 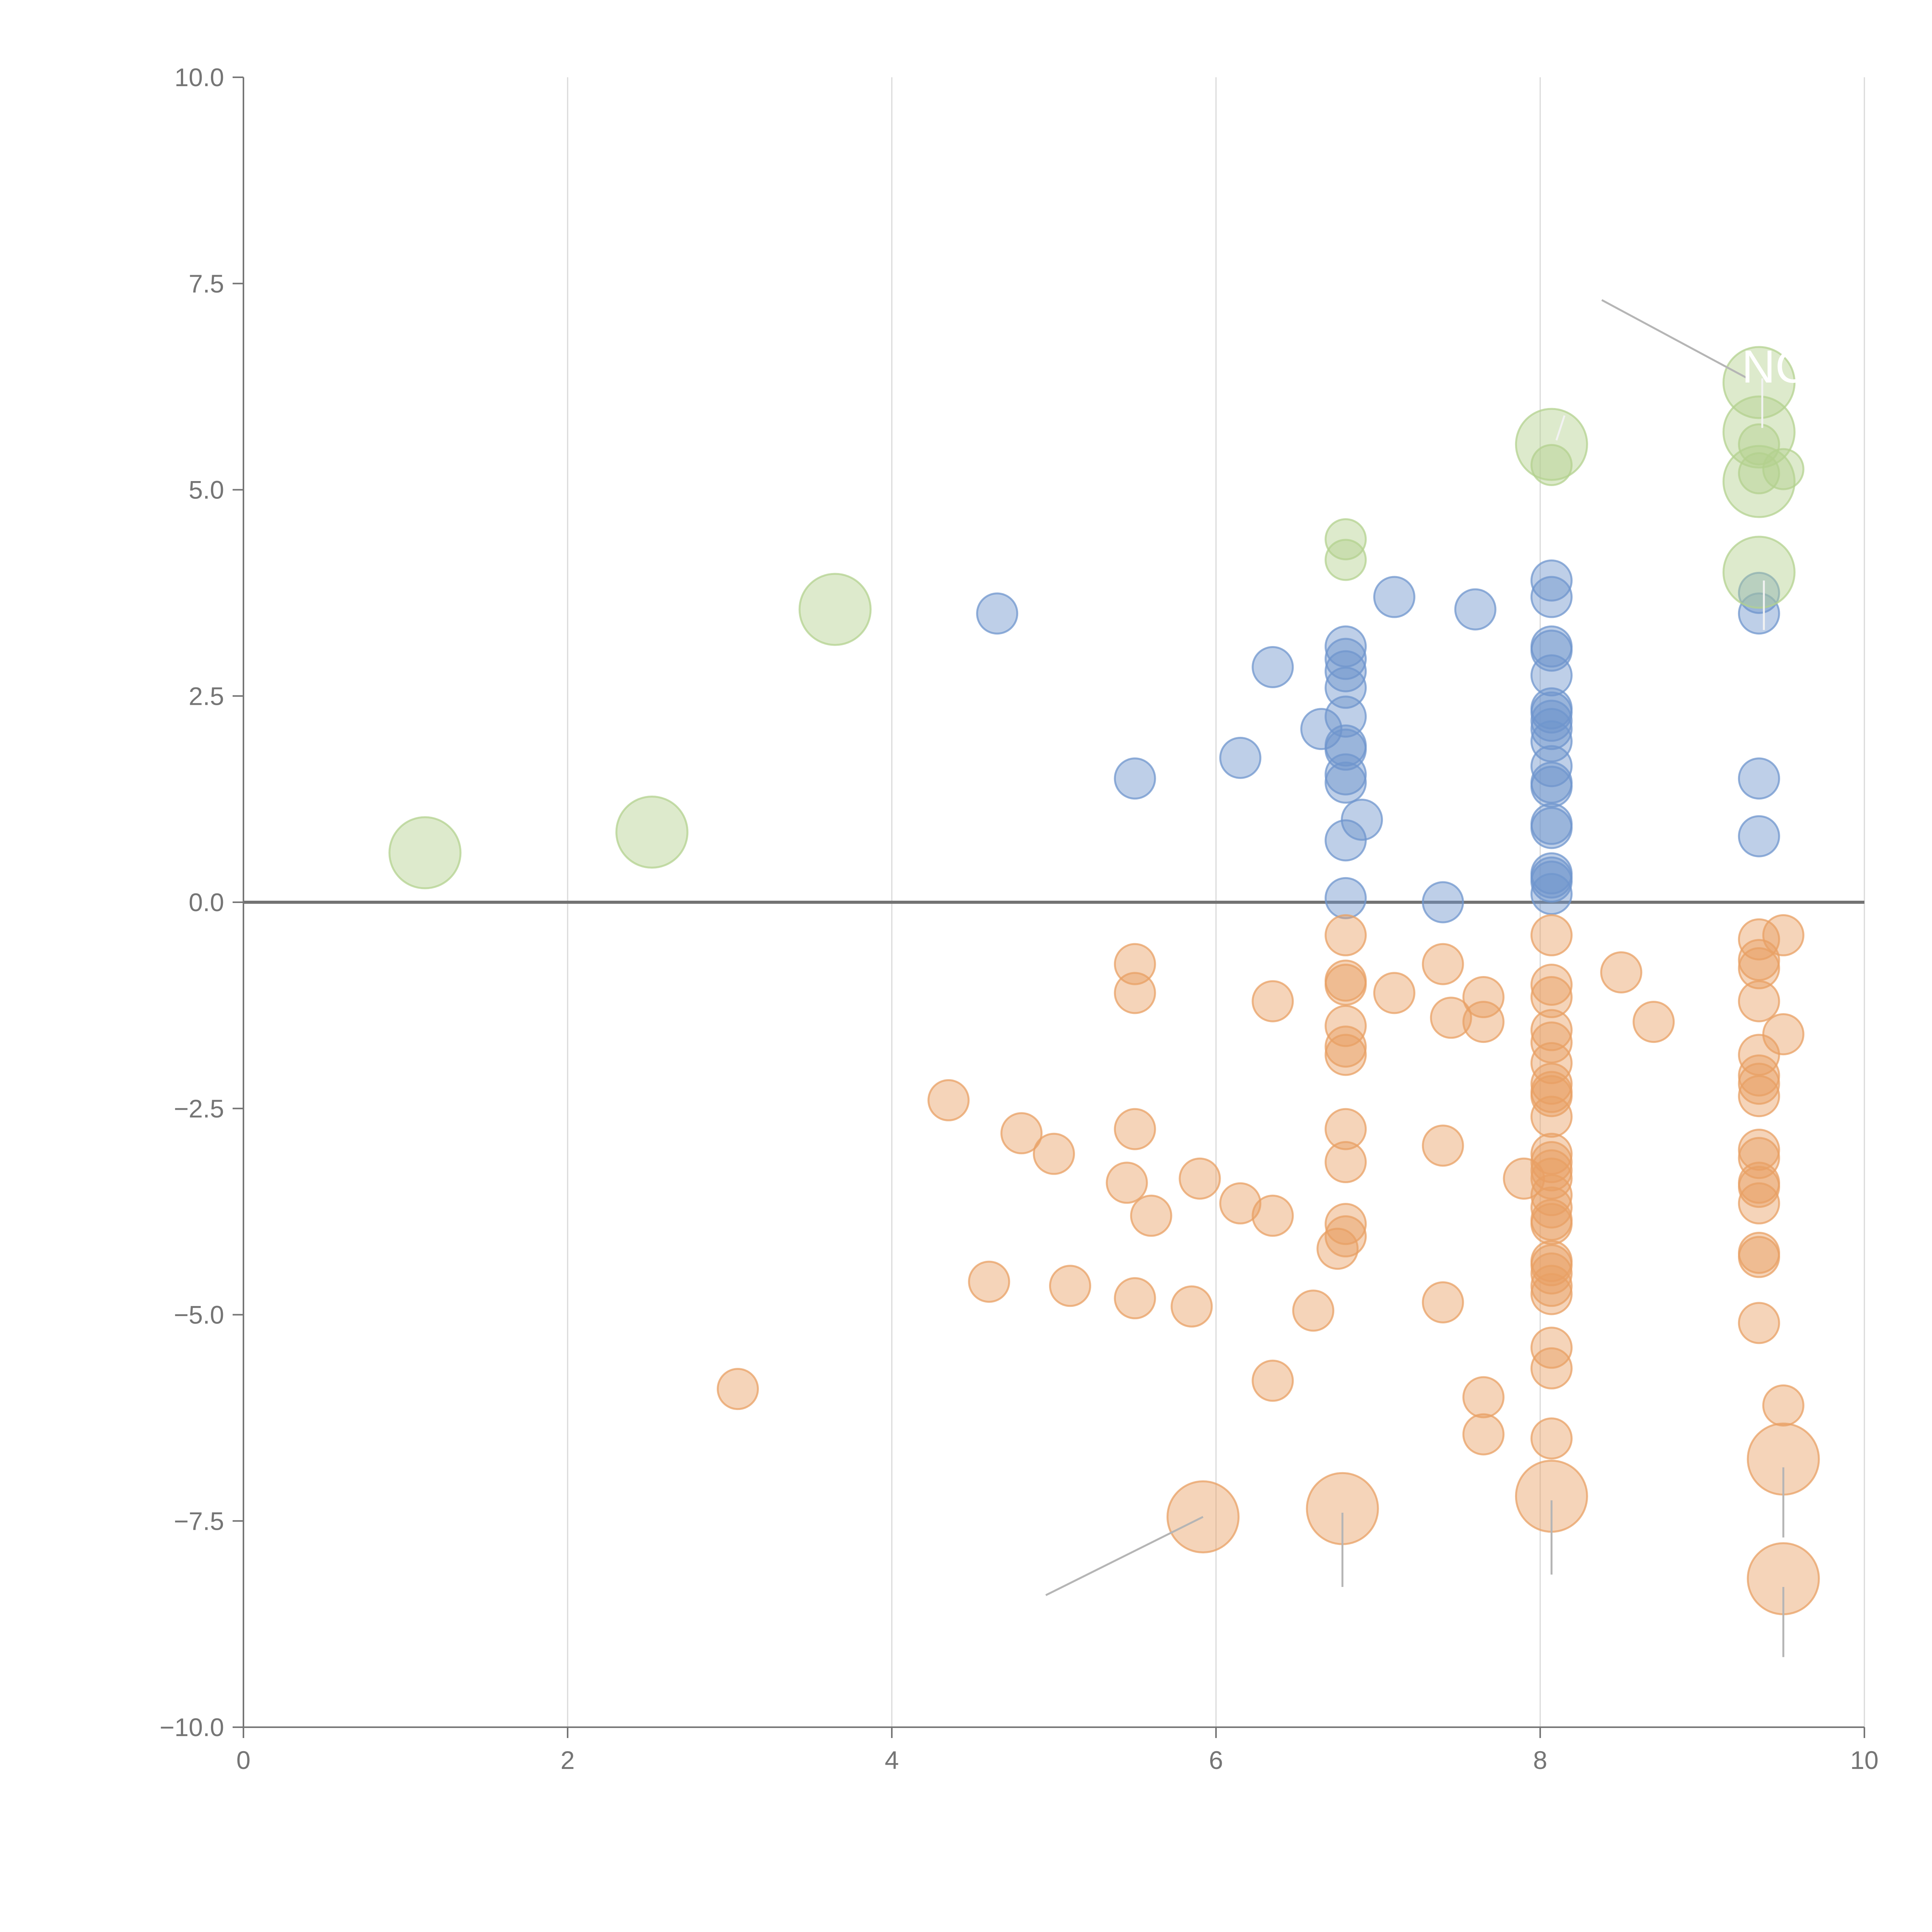 What do you see at coordinates (568, 1760) in the screenshot?
I see `x-tick-label: 2` at bounding box center [568, 1760].